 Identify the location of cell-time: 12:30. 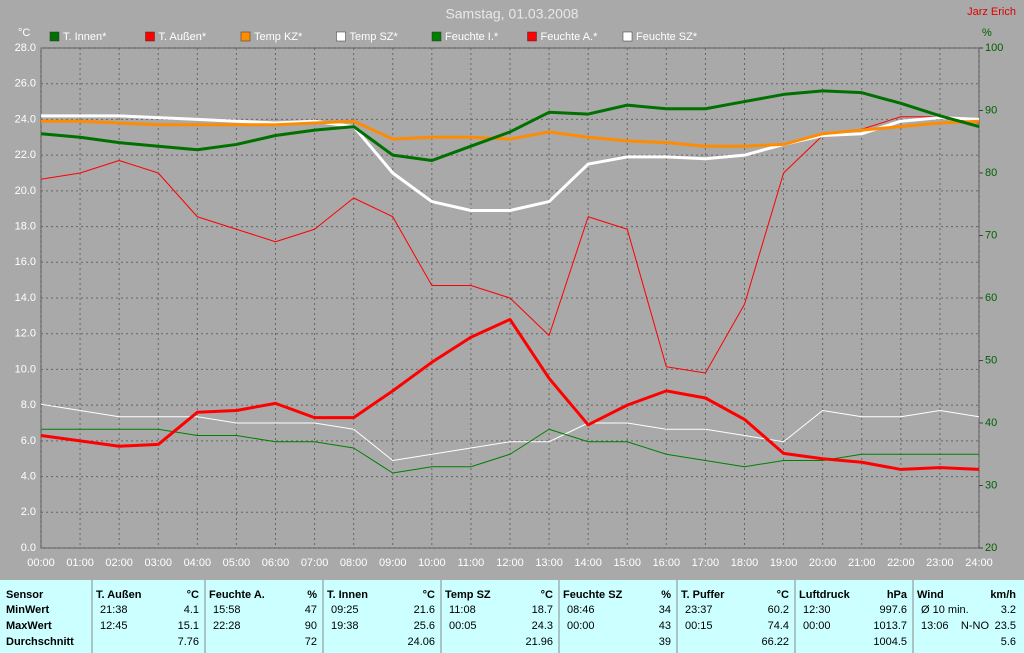
(817, 610).